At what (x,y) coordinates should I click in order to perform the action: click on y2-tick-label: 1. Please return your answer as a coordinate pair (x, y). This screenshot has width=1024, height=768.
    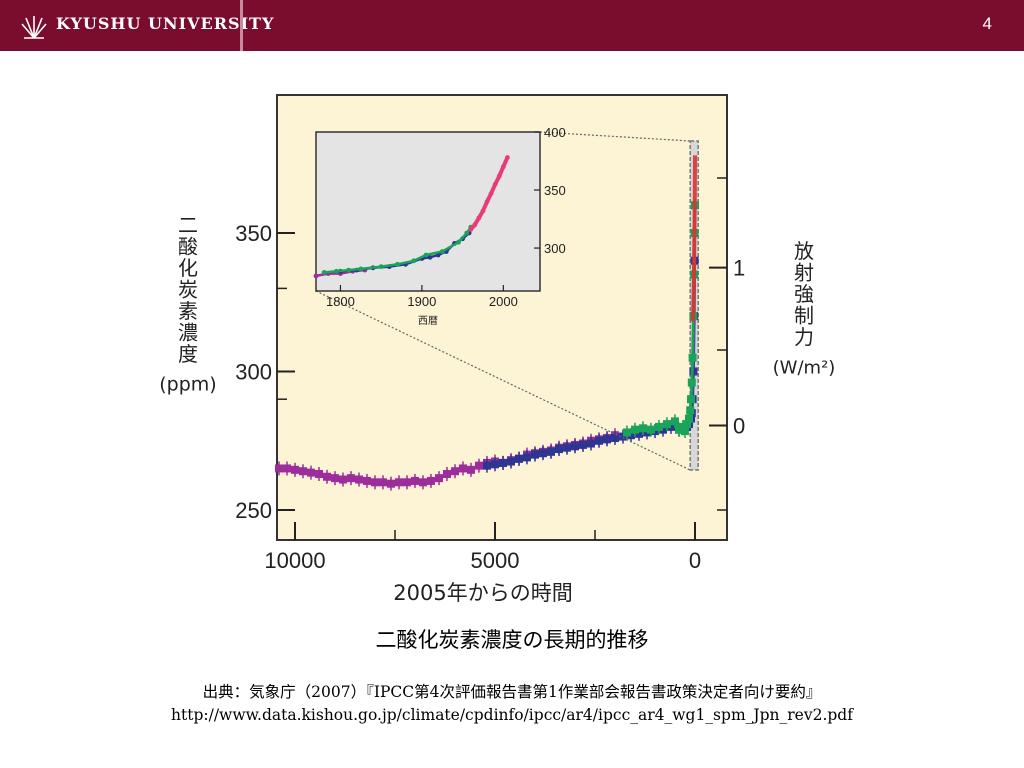
    Looking at the image, I should click on (739, 268).